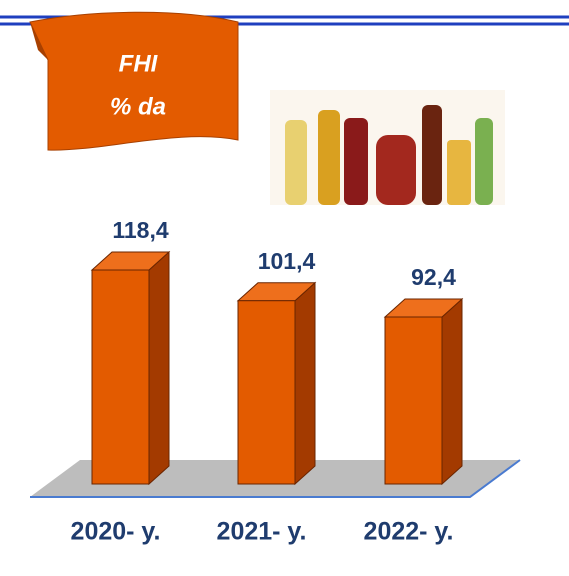  Describe the element at coordinates (387, 147) in the screenshot. I see `bottles-image` at that location.